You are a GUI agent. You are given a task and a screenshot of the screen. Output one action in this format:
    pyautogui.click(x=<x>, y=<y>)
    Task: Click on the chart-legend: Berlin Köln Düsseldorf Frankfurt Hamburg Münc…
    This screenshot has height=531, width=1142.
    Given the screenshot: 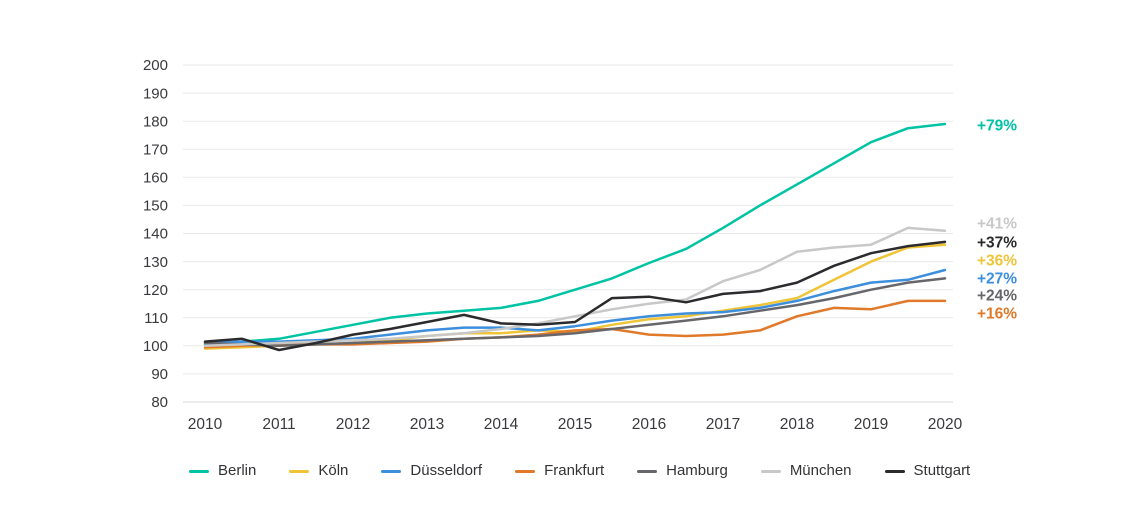 What is the action you would take?
    pyautogui.click(x=596, y=471)
    